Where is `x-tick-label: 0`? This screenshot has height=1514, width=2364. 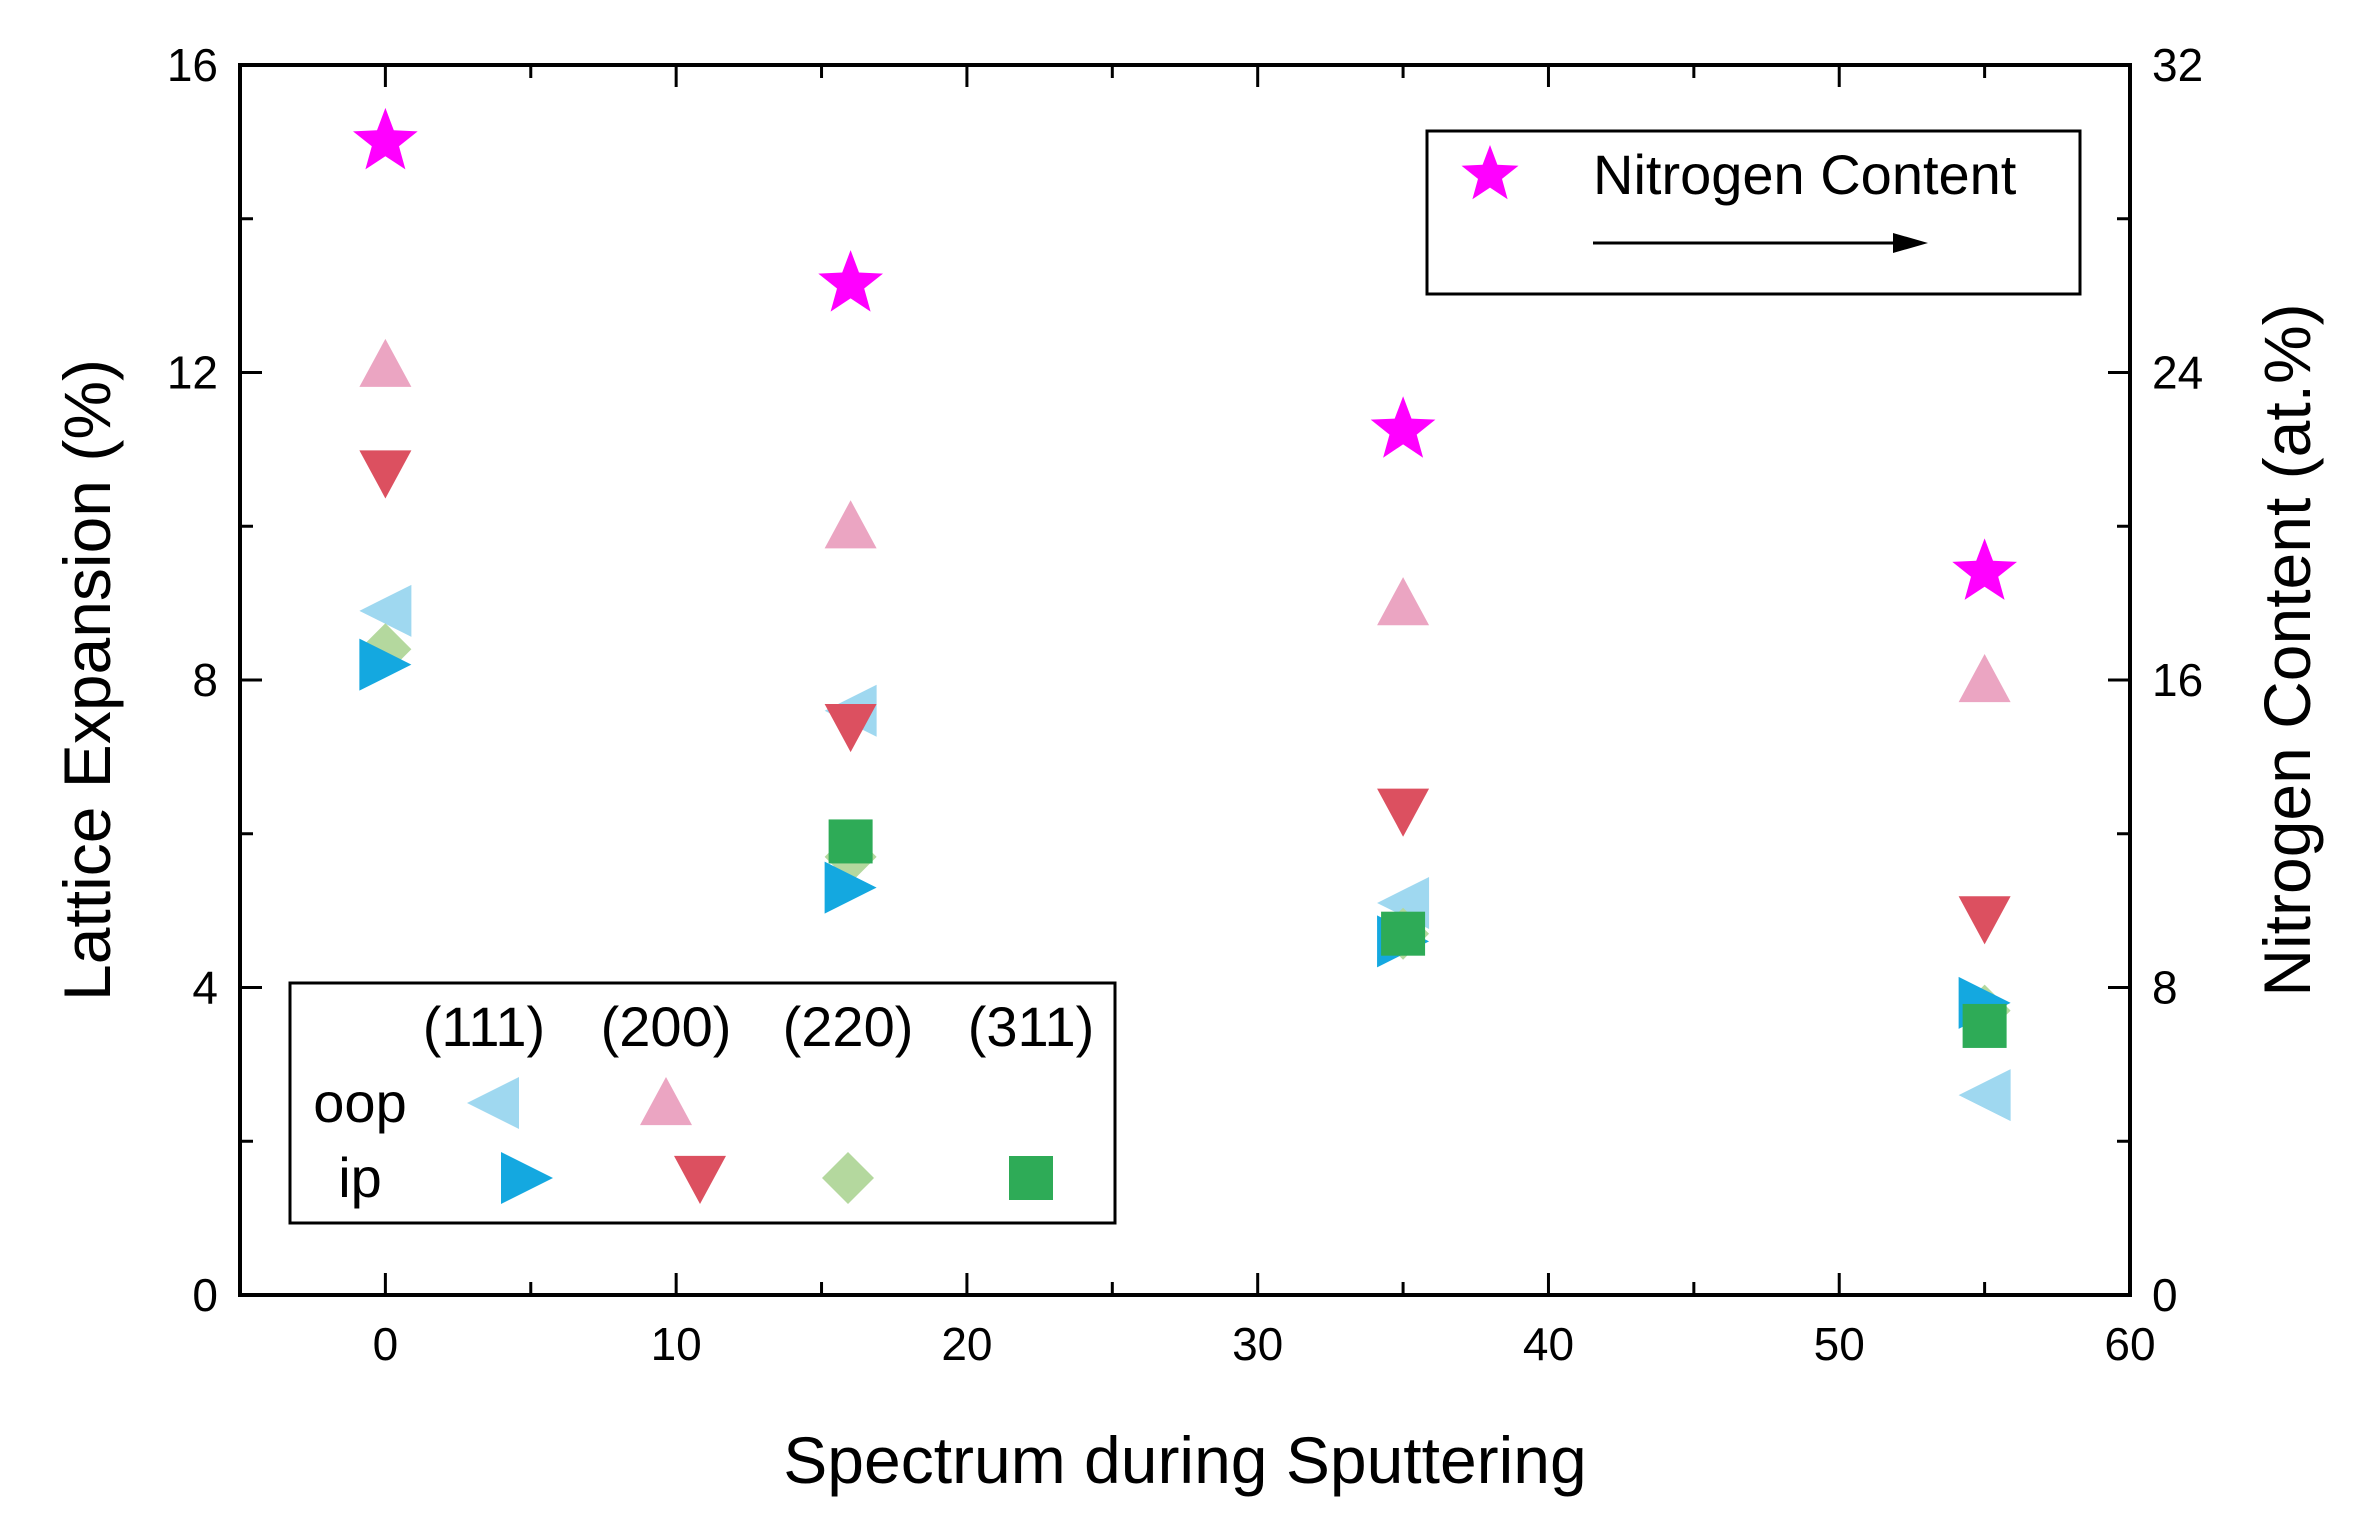
x-tick-label: 0 is located at coordinates (386, 1344).